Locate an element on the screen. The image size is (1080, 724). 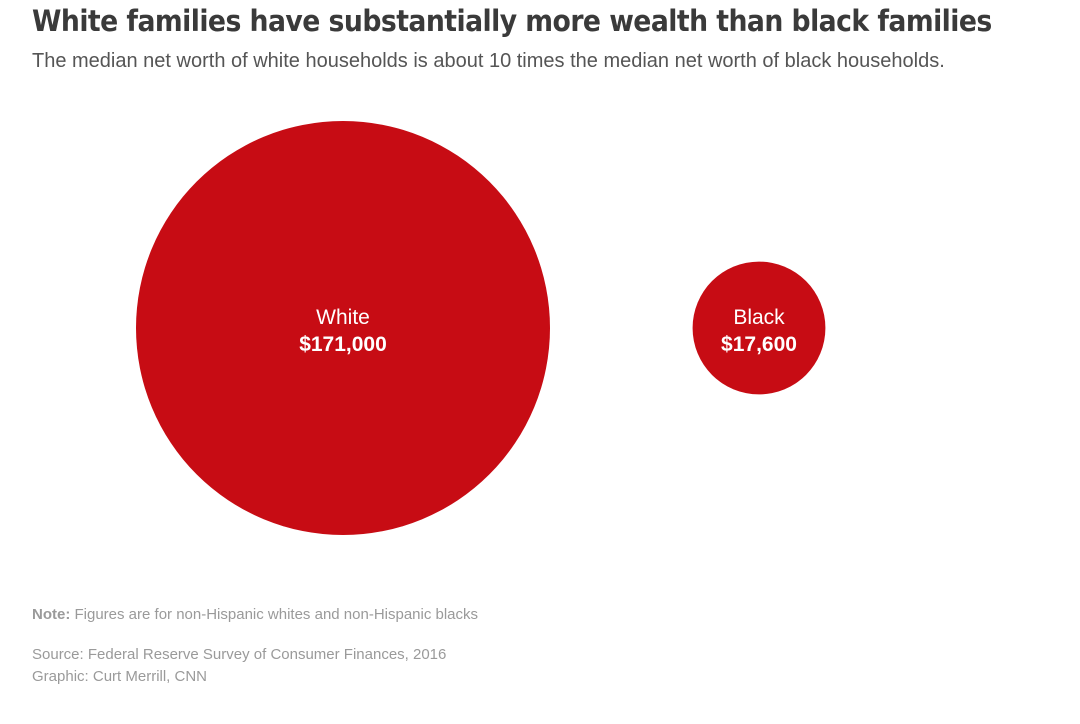
bubble-label-black: Black is located at coordinates (759, 317).